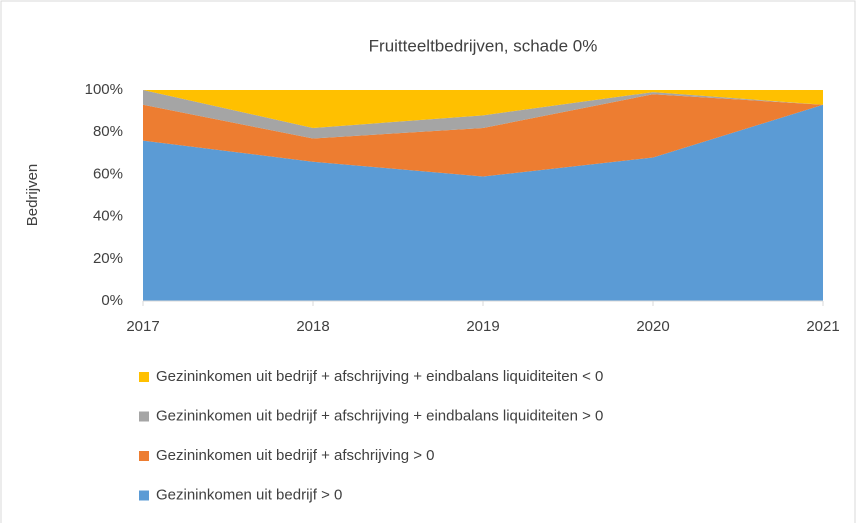  What do you see at coordinates (482, 326) in the screenshot?
I see `x-tick-label: 2019` at bounding box center [482, 326].